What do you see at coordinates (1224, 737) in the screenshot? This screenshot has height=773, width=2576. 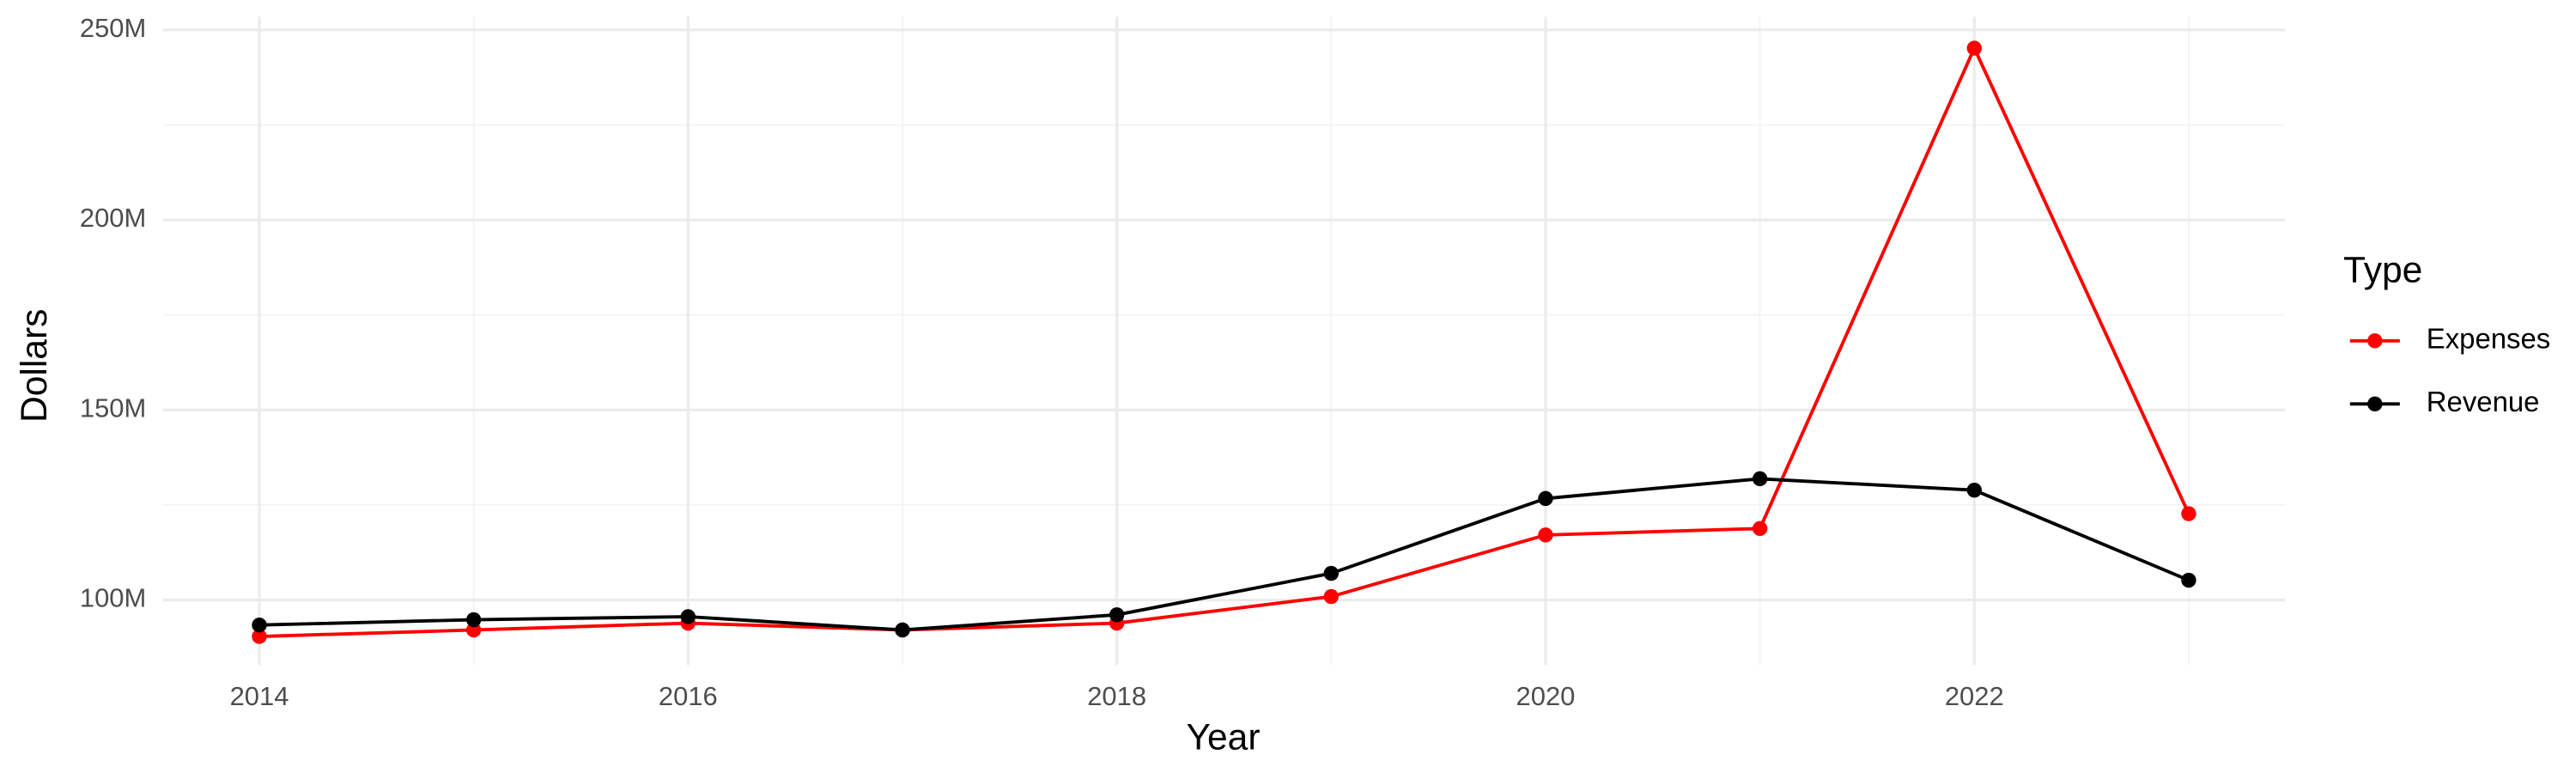 I see `x-axis-title: Year` at bounding box center [1224, 737].